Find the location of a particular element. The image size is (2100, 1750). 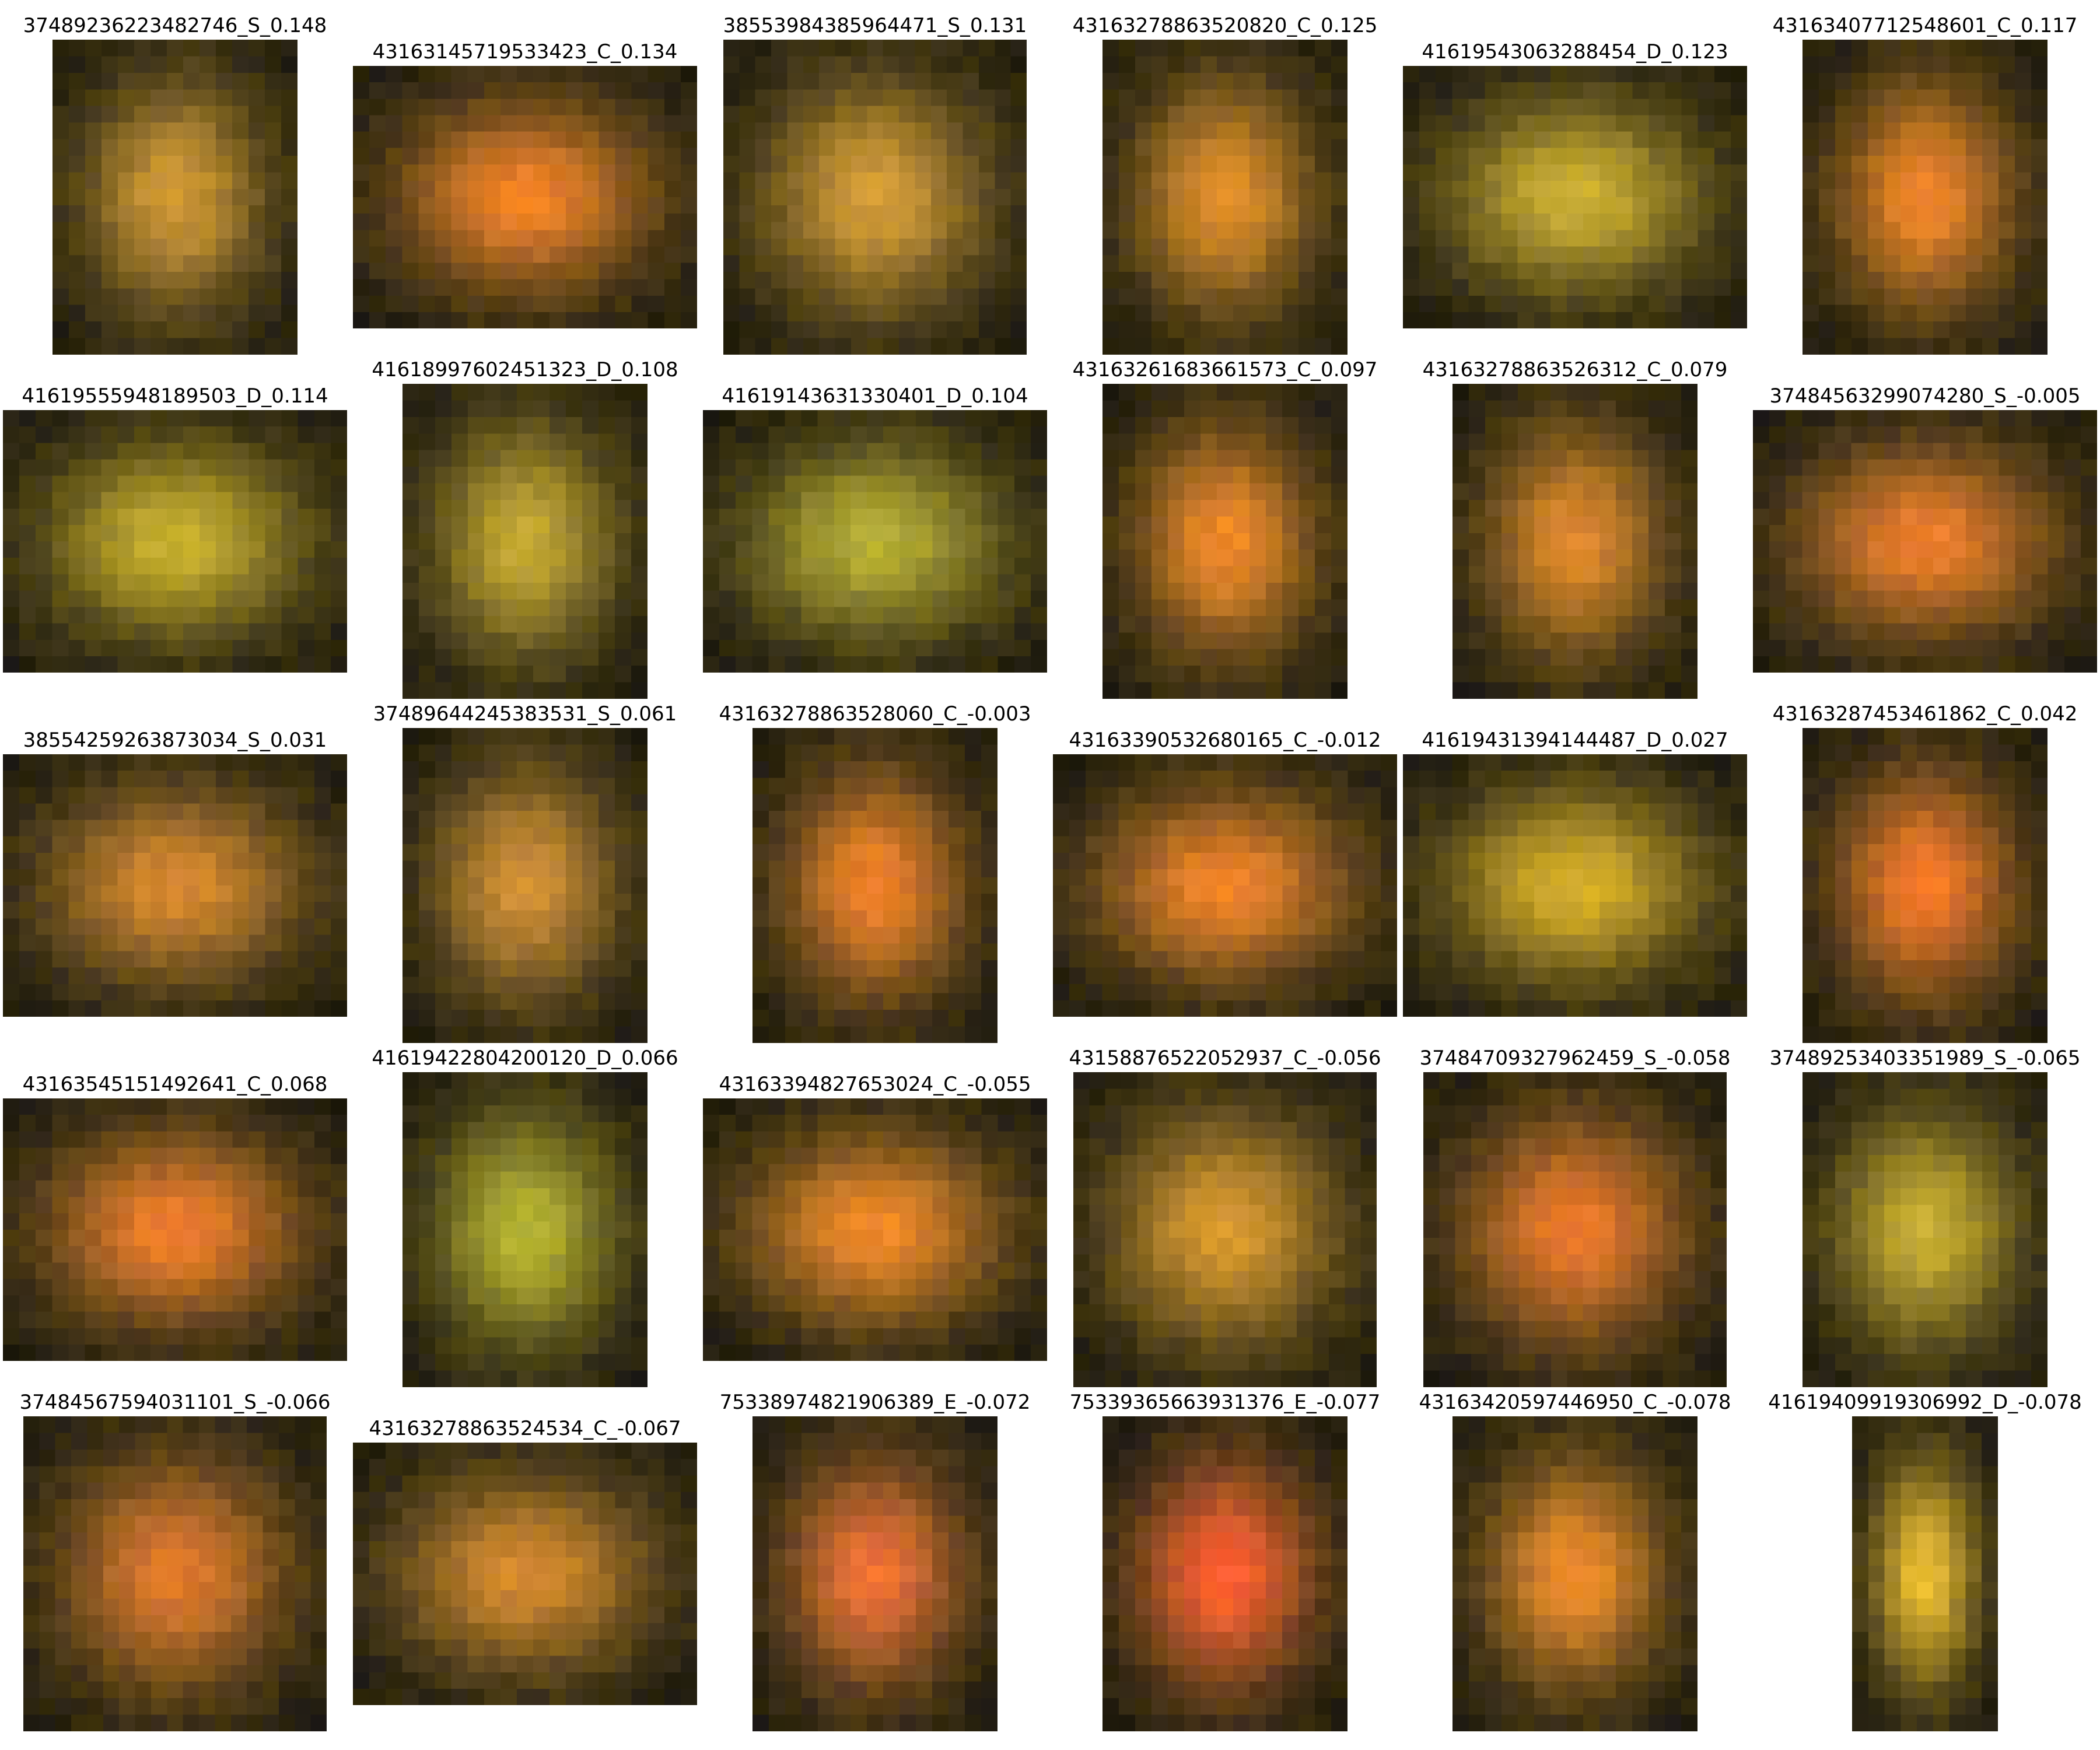

galaxy-label: 41619431394144487_D_0.027 is located at coordinates (1575, 740).